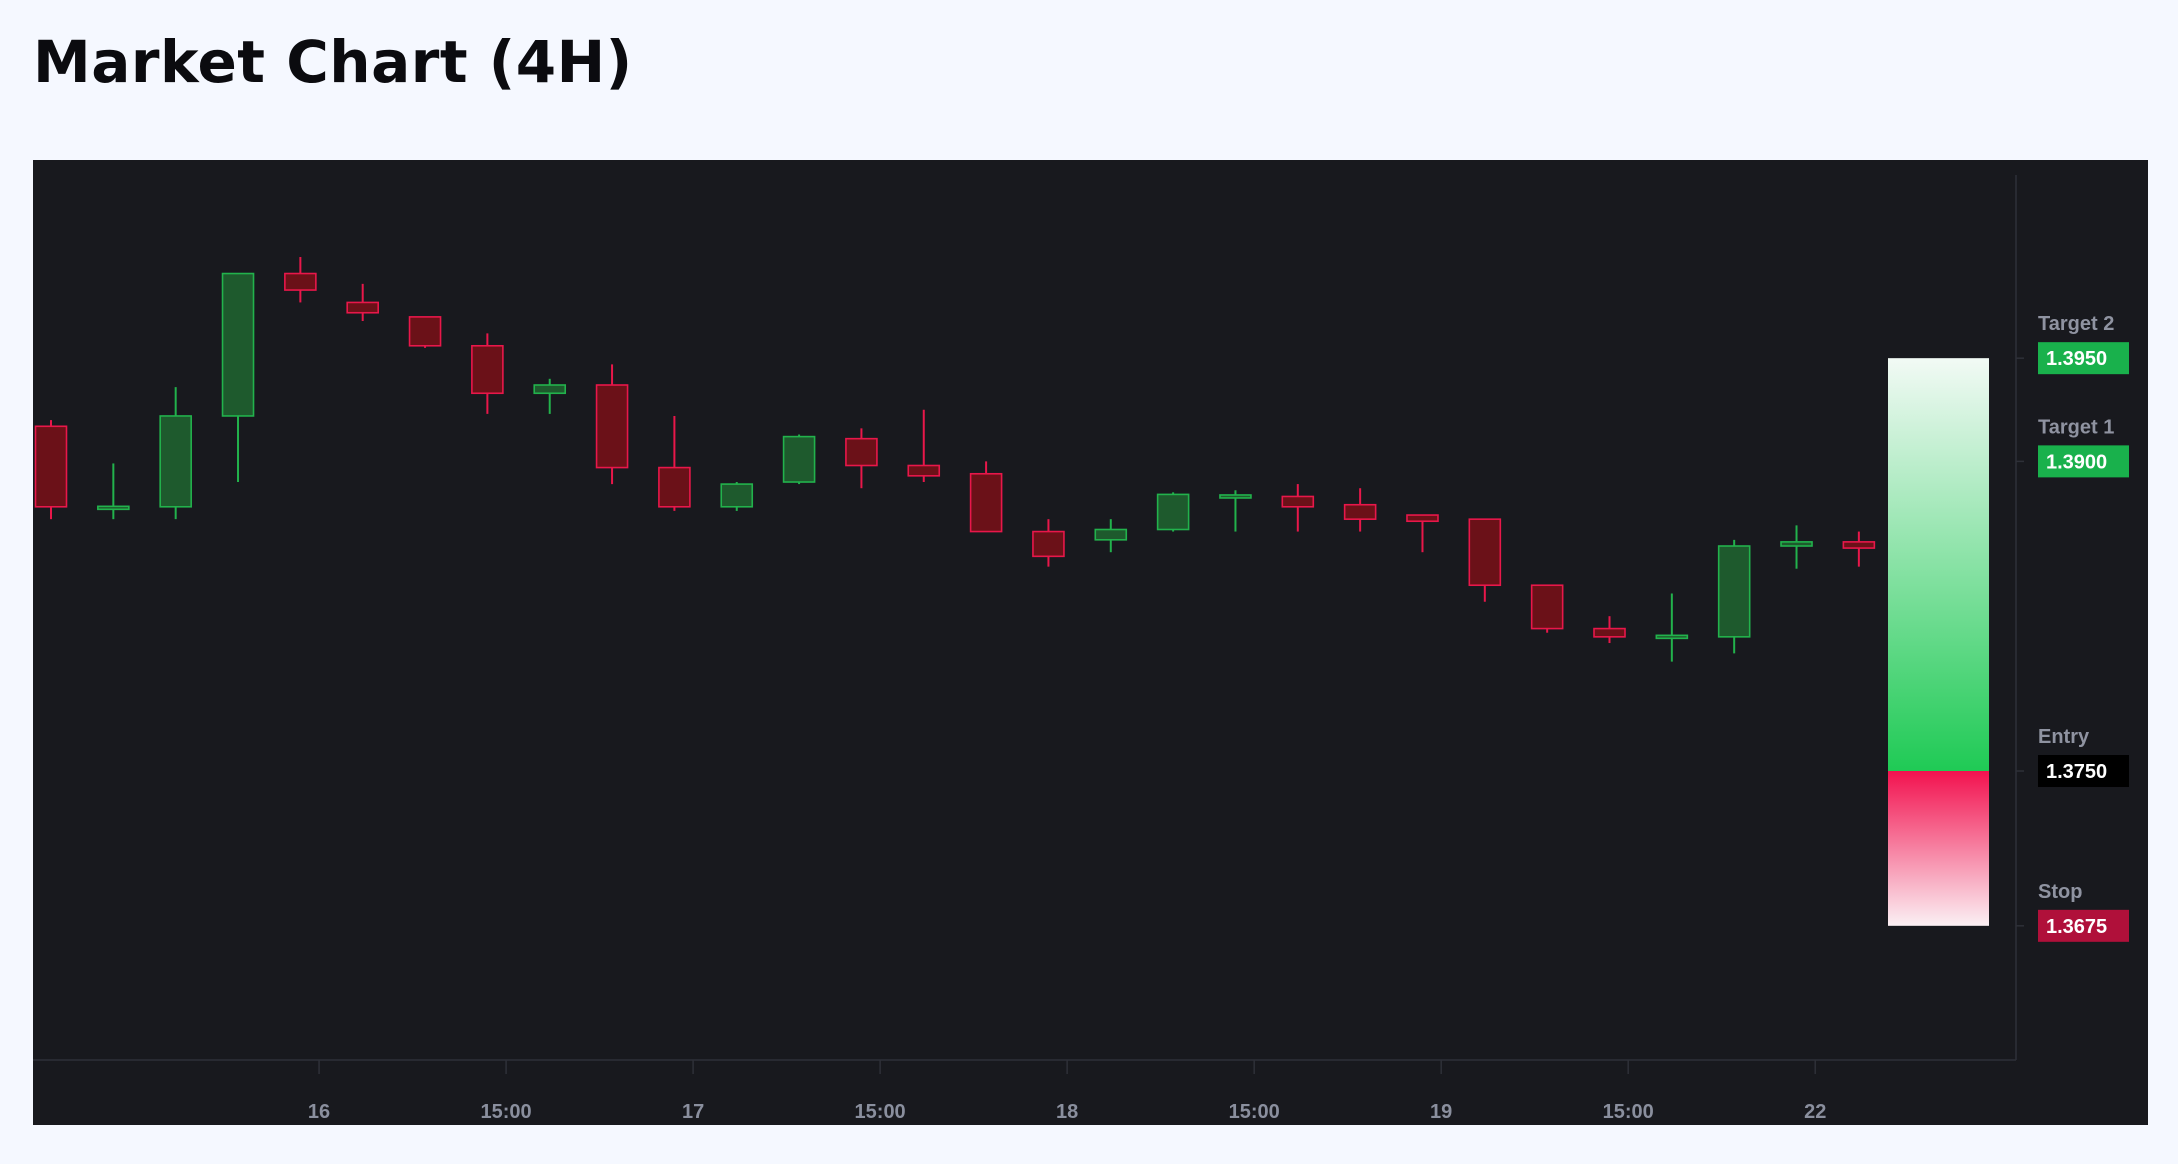 Image resolution: width=2178 pixels, height=1164 pixels. Describe the element at coordinates (2076, 462) in the screenshot. I see `level-price: 1.3900` at that location.